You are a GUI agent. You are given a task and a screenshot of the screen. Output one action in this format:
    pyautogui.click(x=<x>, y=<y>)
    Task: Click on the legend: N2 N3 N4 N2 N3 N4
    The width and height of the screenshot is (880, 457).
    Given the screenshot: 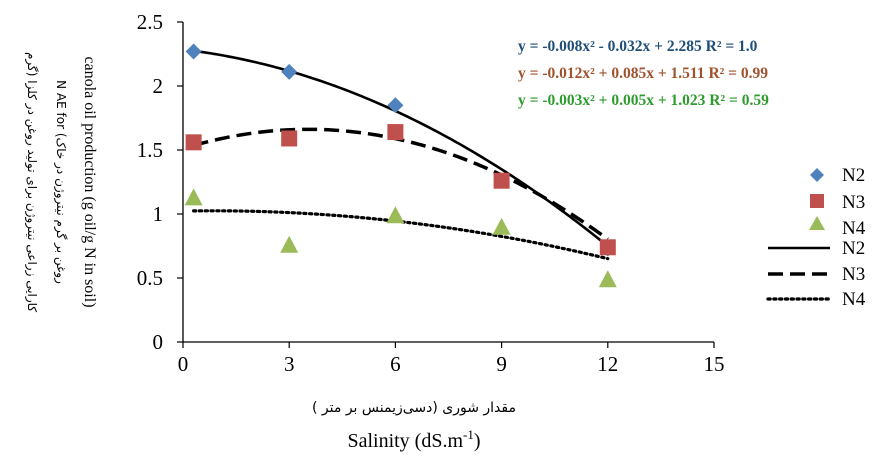 What is the action you would take?
    pyautogui.click(x=816, y=237)
    